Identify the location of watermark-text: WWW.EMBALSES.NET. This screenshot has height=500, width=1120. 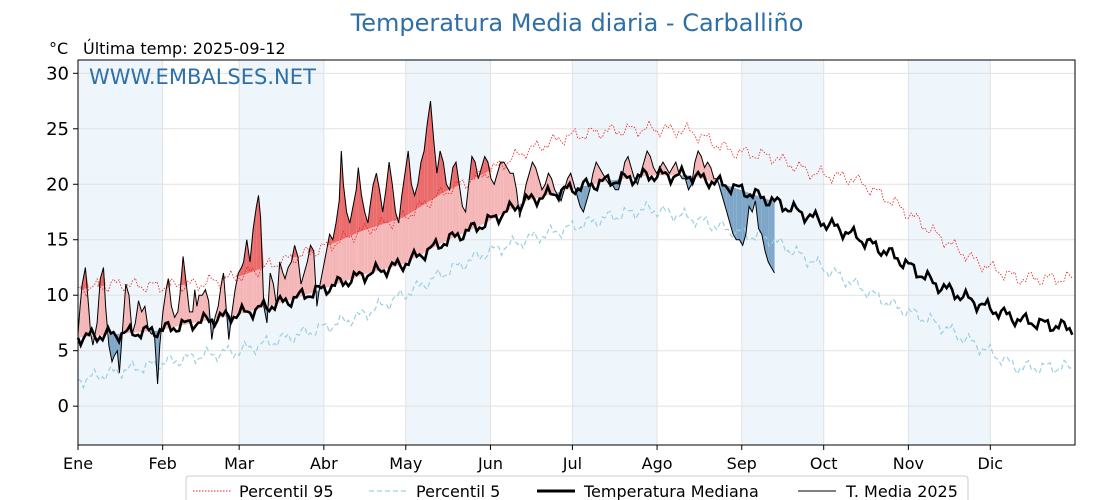
(202, 77).